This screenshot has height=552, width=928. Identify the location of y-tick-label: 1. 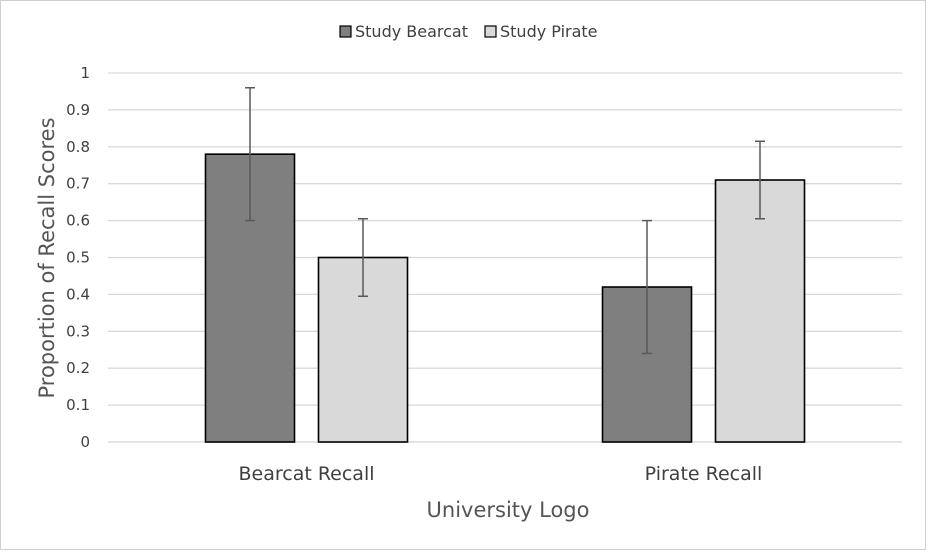
(85, 73).